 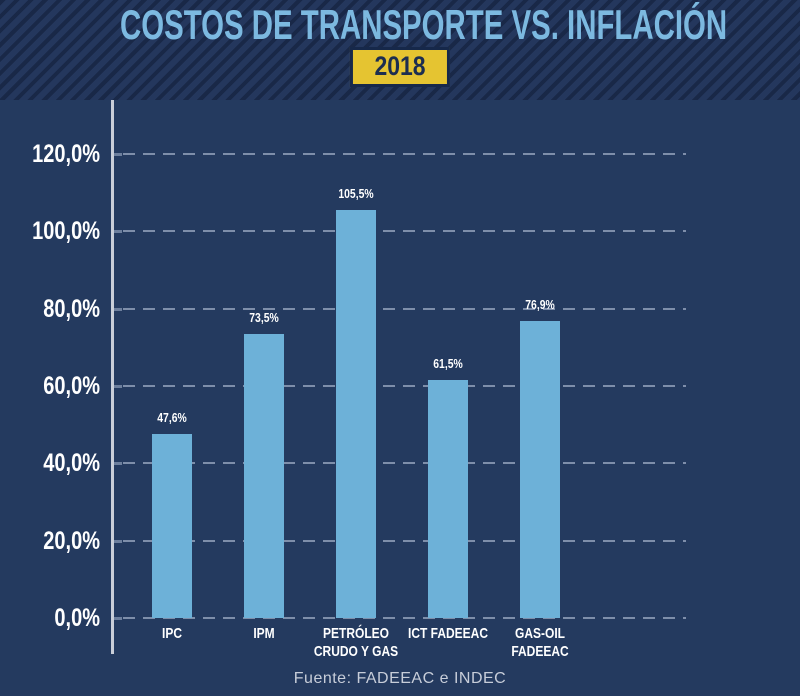 I want to click on y-axis-label: 80,0%, so click(x=71, y=308).